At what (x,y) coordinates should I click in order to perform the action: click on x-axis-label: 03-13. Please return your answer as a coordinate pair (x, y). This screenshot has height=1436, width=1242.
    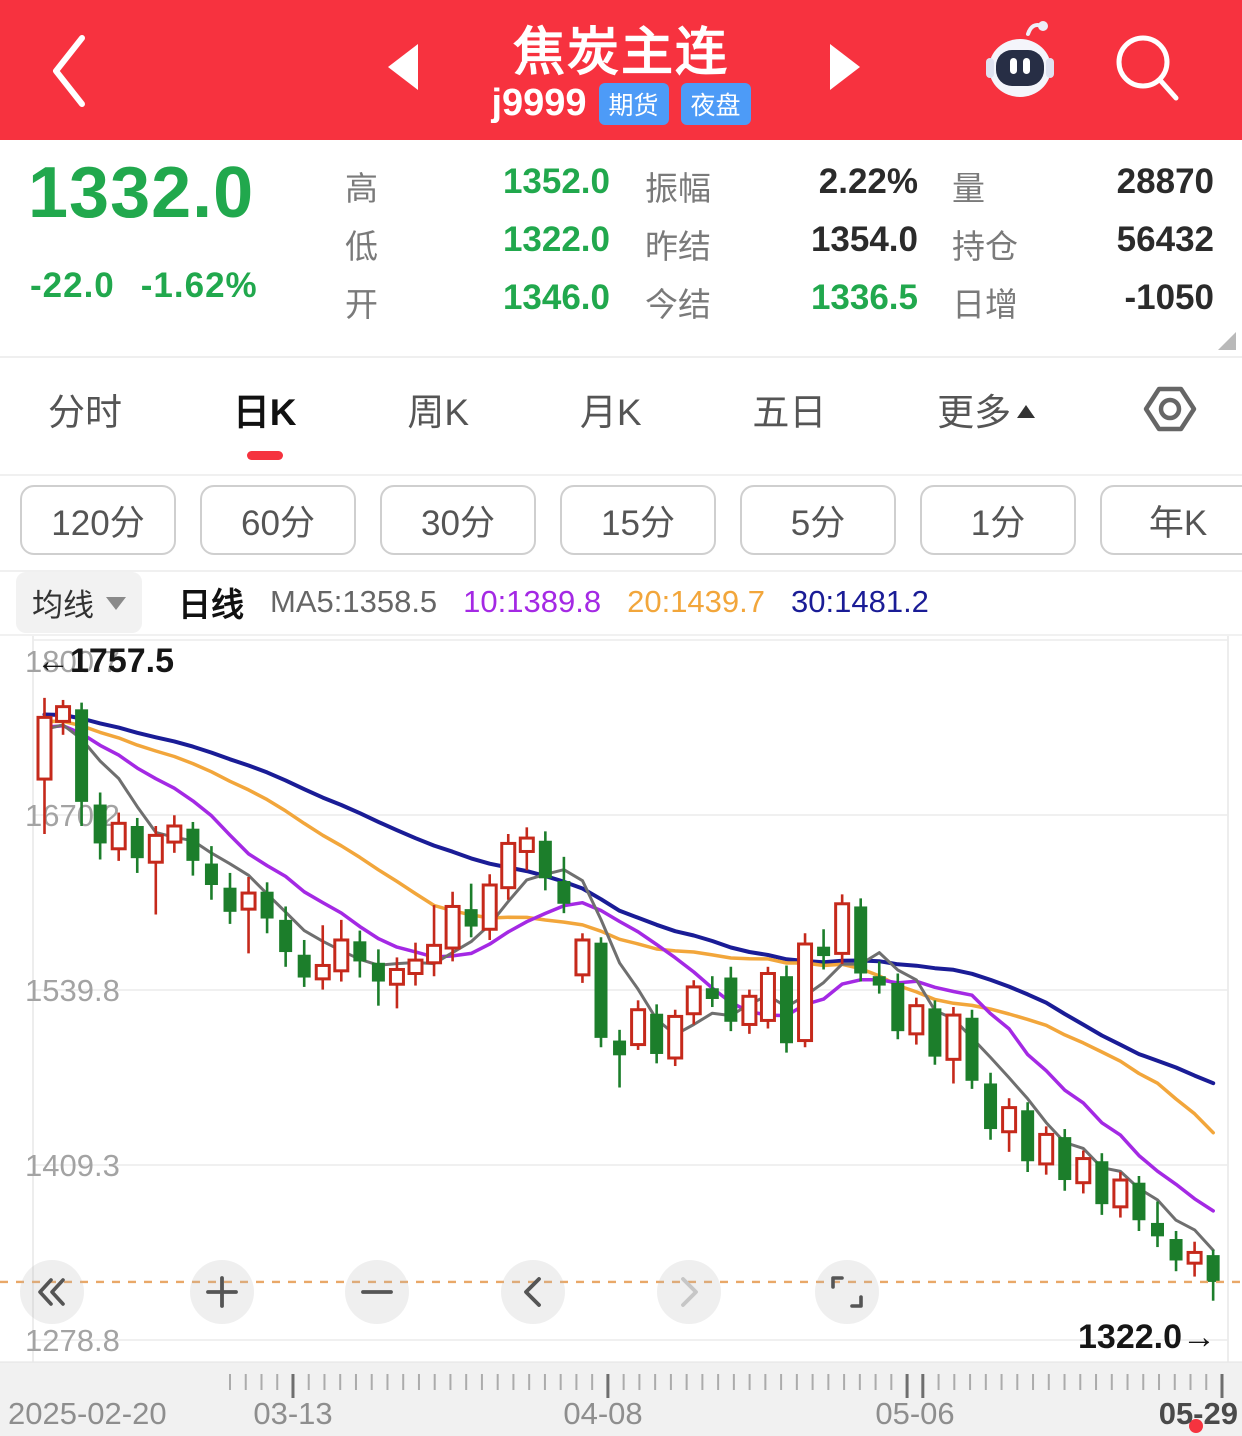
    Looking at the image, I should click on (293, 1413).